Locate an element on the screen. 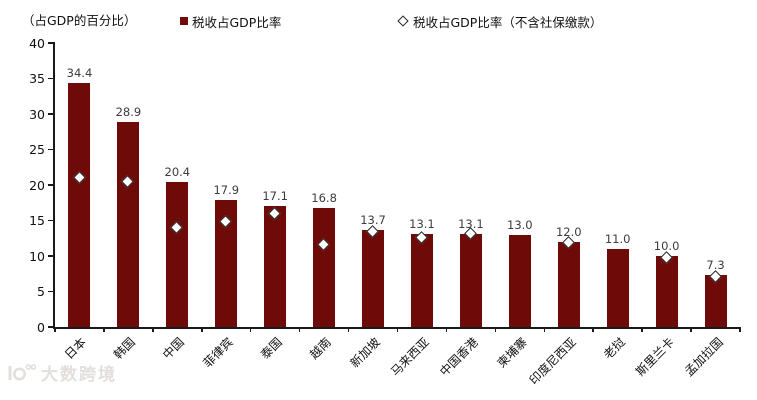 The width and height of the screenshot is (757, 400). bar-value-label: 28.9 is located at coordinates (128, 111).